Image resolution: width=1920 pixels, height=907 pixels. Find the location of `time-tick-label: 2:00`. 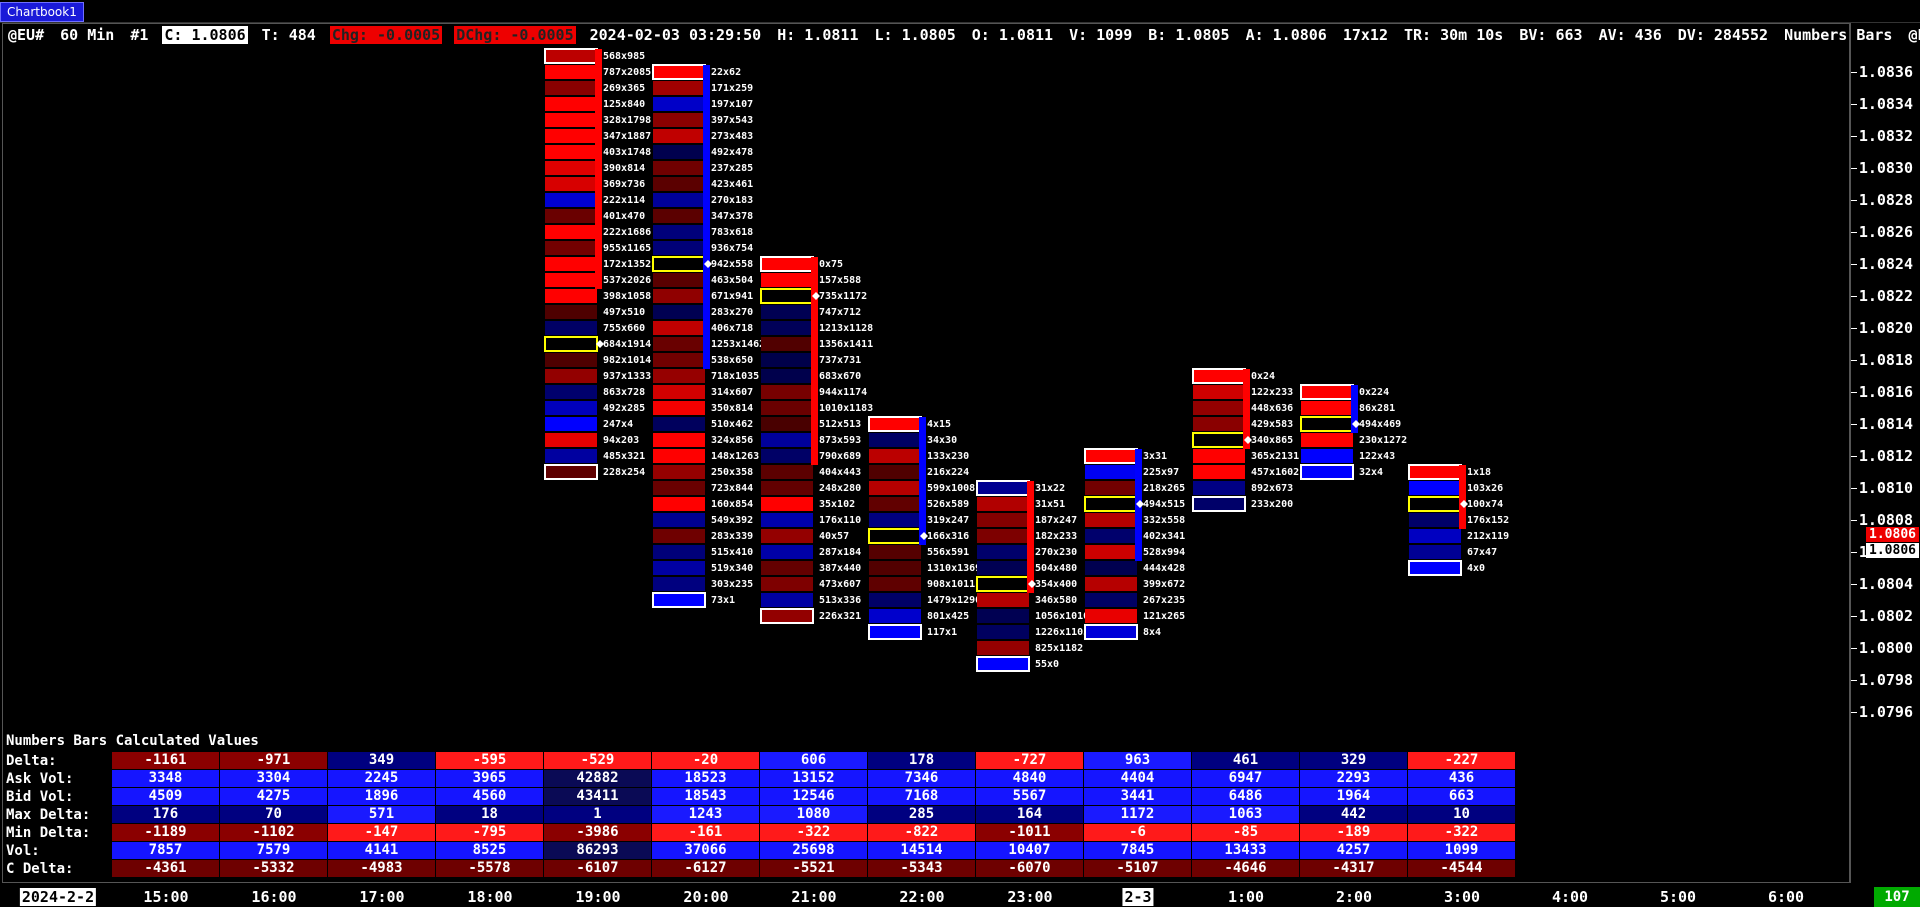

time-tick-label: 2:00 is located at coordinates (1354, 897).